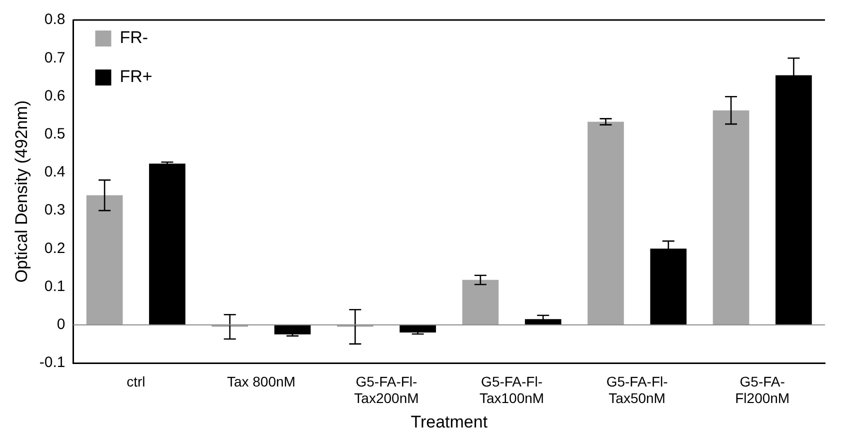  Describe the element at coordinates (261, 381) in the screenshot. I see `x-tick-label: Tax 800nM` at that location.